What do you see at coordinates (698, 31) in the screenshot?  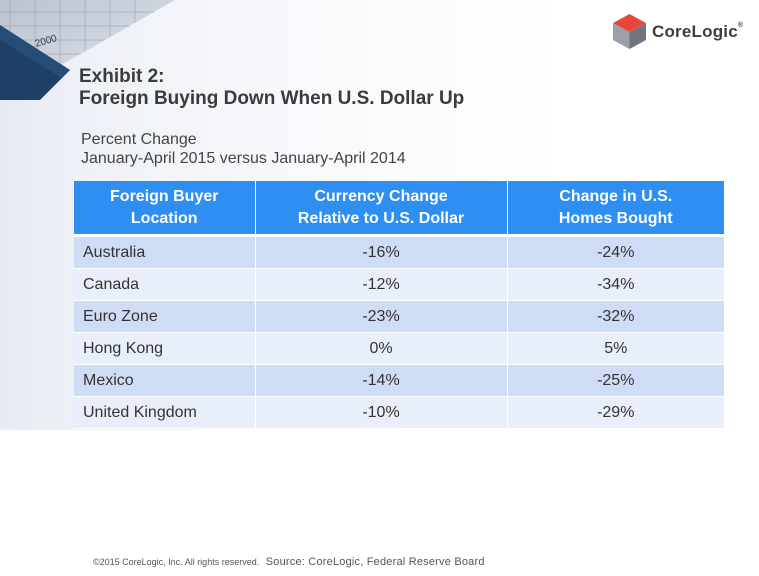 I see `logo-text: CoreLogic®` at bounding box center [698, 31].